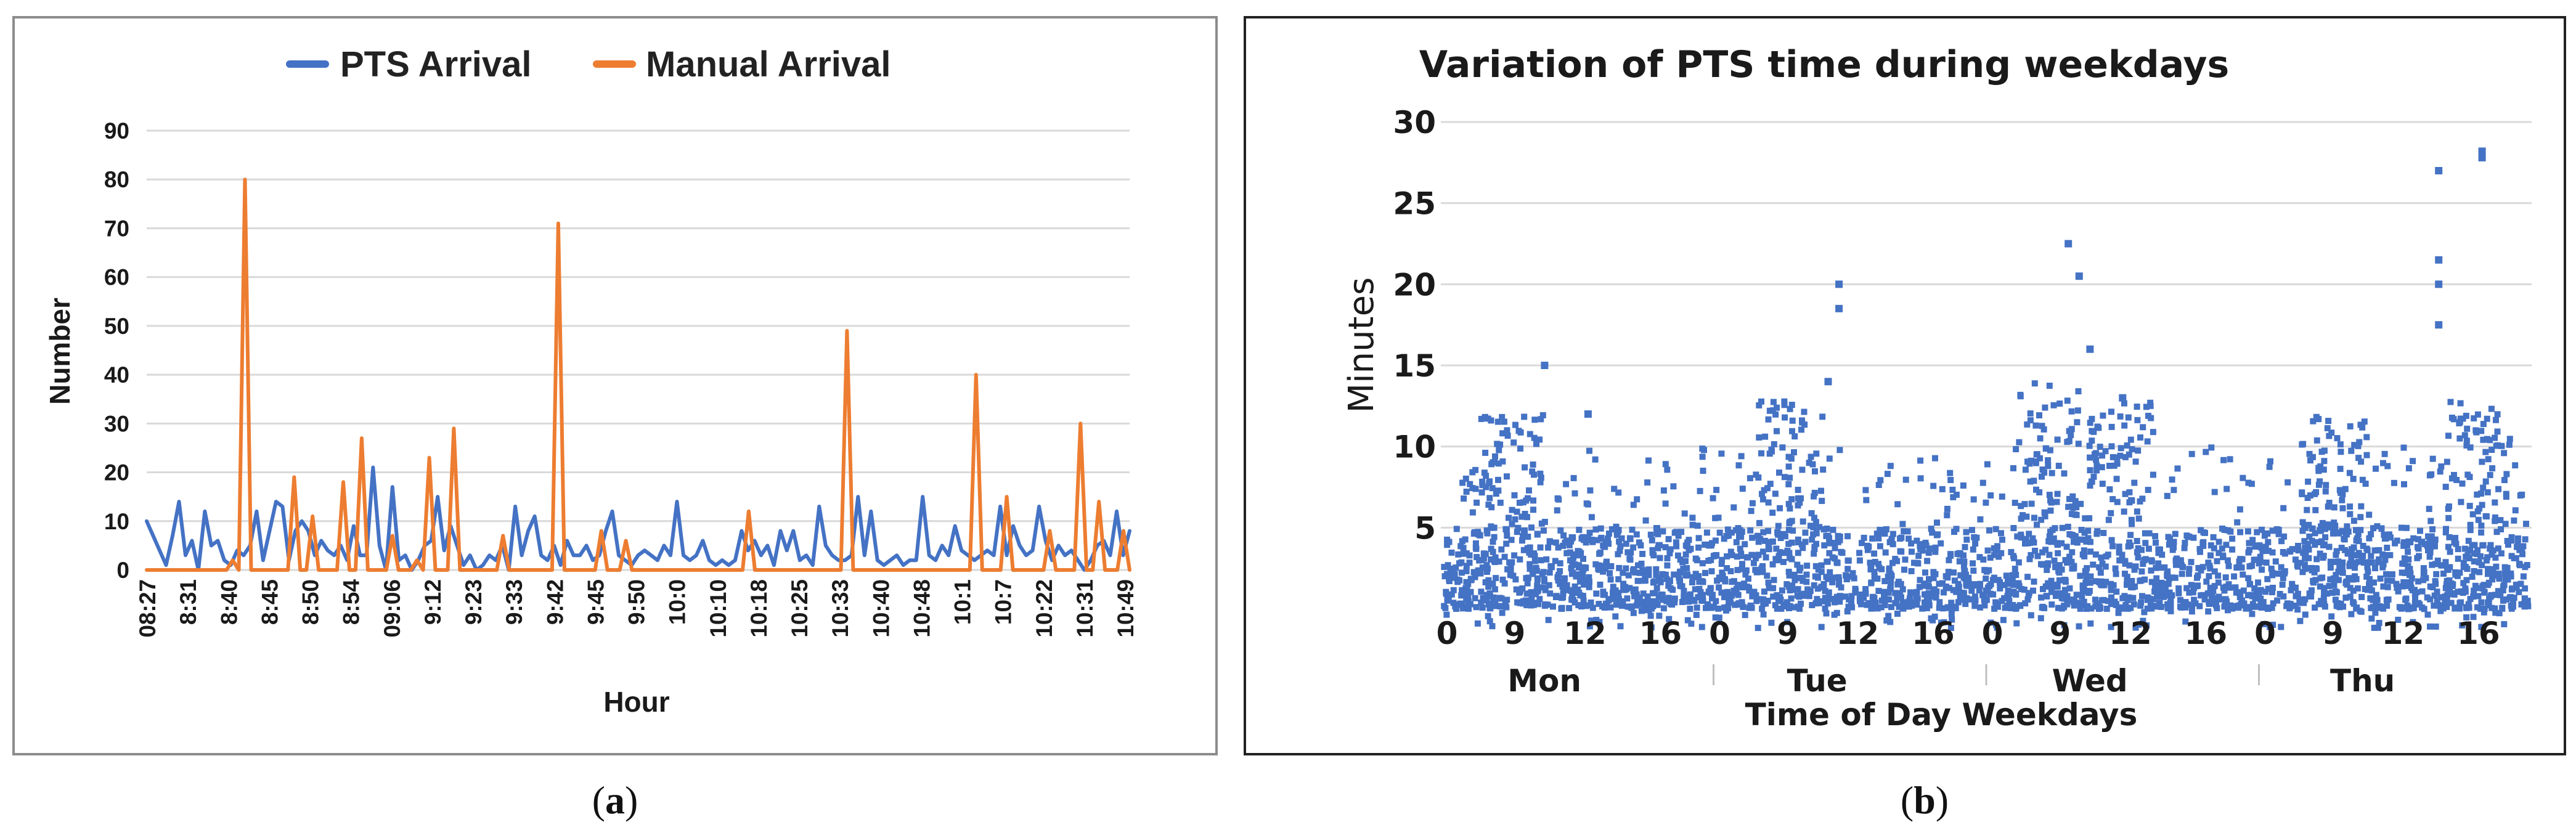 Image resolution: width=2576 pixels, height=838 pixels. What do you see at coordinates (1362, 345) in the screenshot?
I see `panel-b-y-axis-label: Minutes` at bounding box center [1362, 345].